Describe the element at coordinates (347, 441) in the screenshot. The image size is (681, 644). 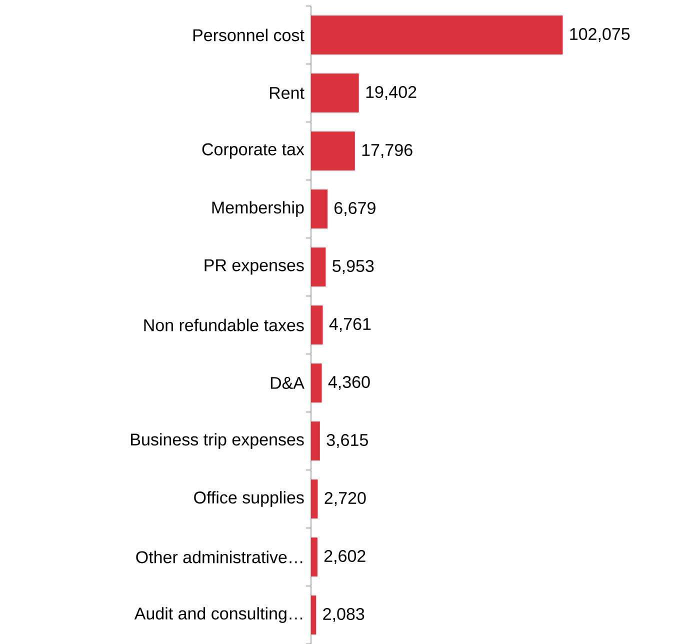
I see `data-label: 3,615` at that location.